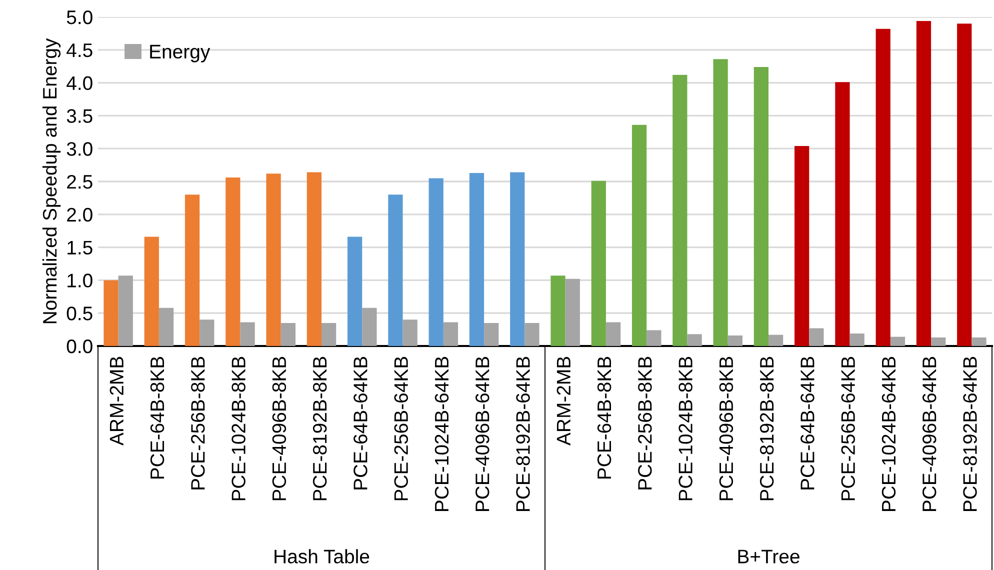  Describe the element at coordinates (769, 557) in the screenshot. I see `text: B+Tree` at that location.